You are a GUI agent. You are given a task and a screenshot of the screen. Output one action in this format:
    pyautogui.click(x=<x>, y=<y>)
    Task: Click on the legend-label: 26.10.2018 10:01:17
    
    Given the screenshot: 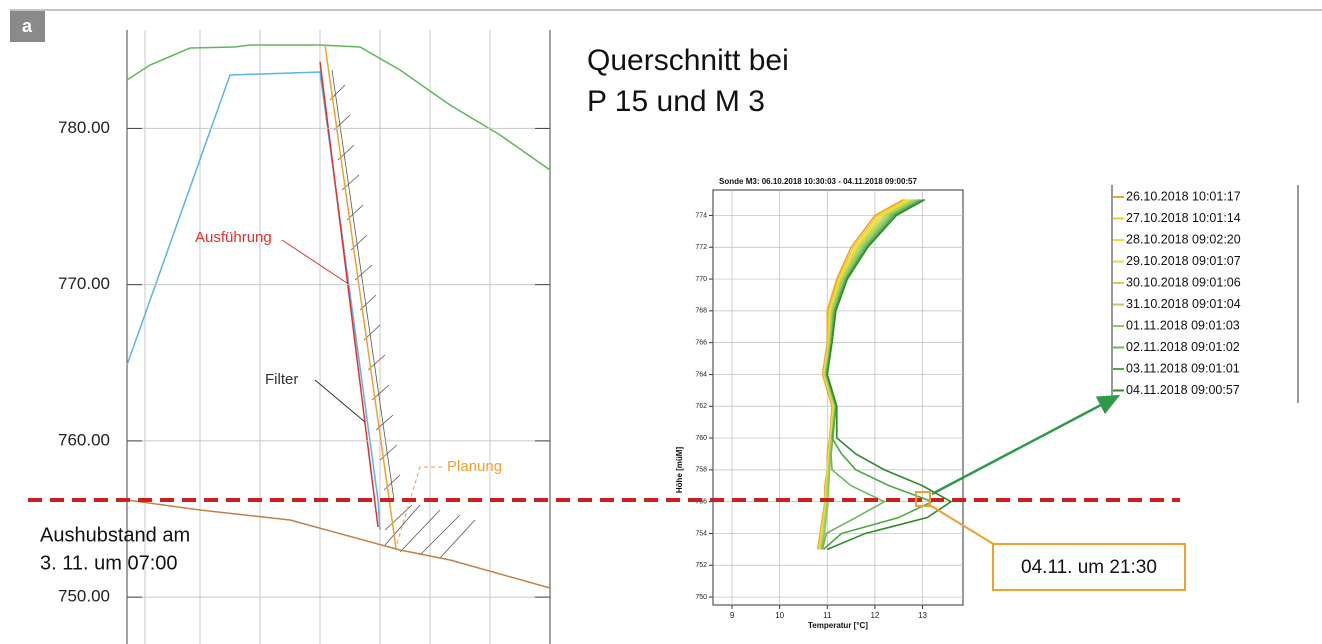 What is the action you would take?
    pyautogui.click(x=1183, y=196)
    